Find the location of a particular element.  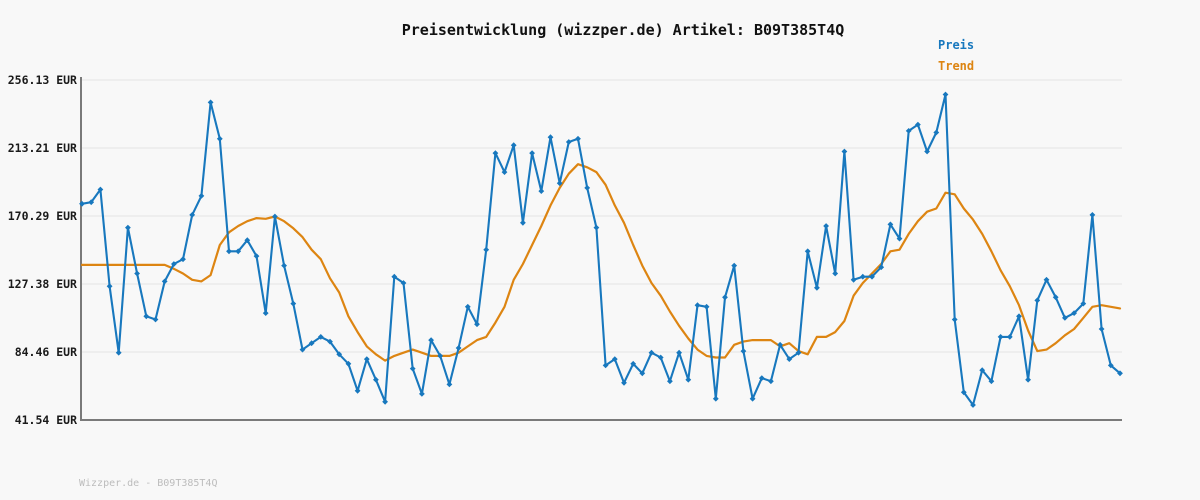

y-axis-tick-label: 84.46 EUR is located at coordinates (45, 352).